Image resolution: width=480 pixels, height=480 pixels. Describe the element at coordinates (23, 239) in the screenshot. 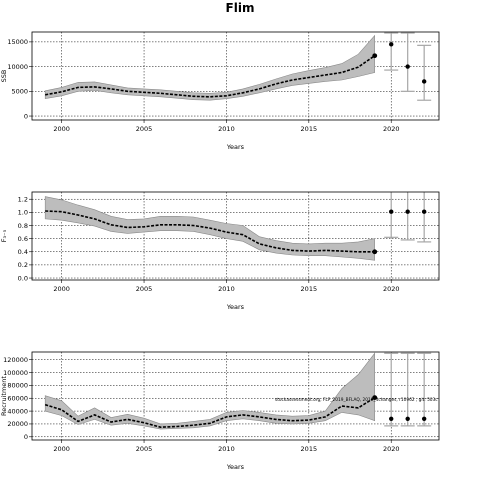

I see `y-tick-label: 0.6` at that location.